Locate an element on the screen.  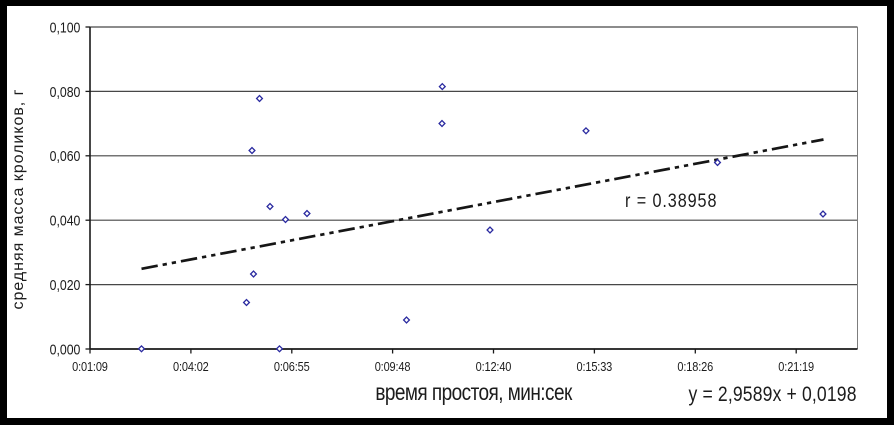
svg-text: 0:15:33 is located at coordinates (595, 366).